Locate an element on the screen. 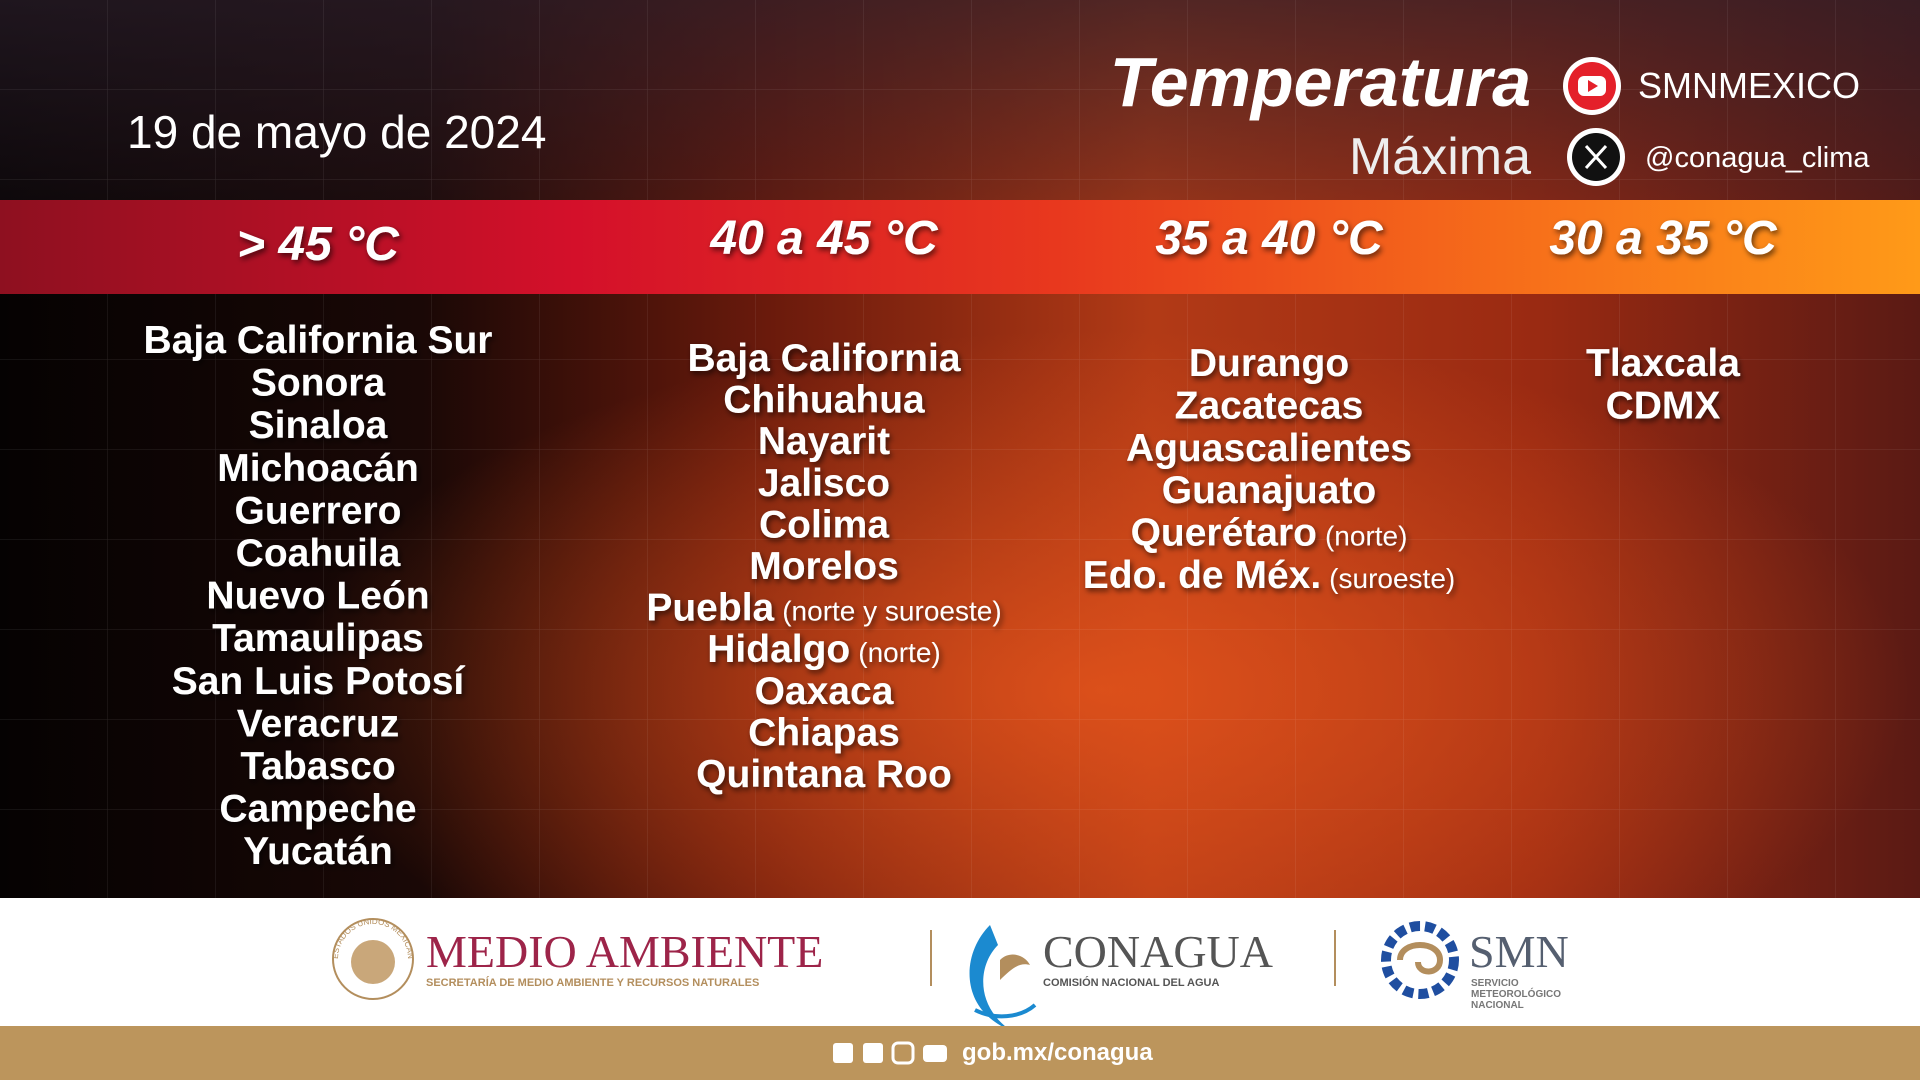  state: Veracruz is located at coordinates (318, 723).